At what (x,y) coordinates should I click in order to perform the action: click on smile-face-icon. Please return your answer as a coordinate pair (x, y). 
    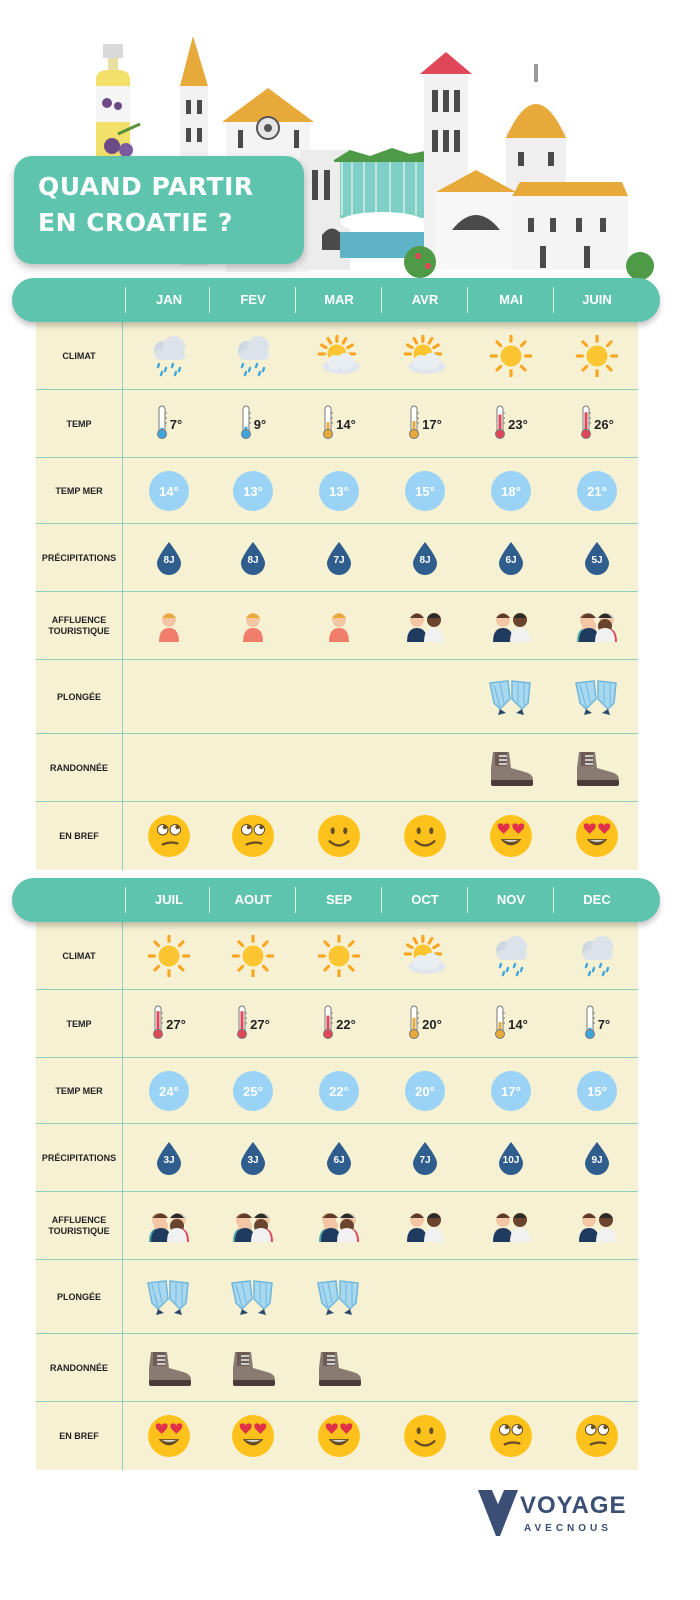
    Looking at the image, I should click on (425, 836).